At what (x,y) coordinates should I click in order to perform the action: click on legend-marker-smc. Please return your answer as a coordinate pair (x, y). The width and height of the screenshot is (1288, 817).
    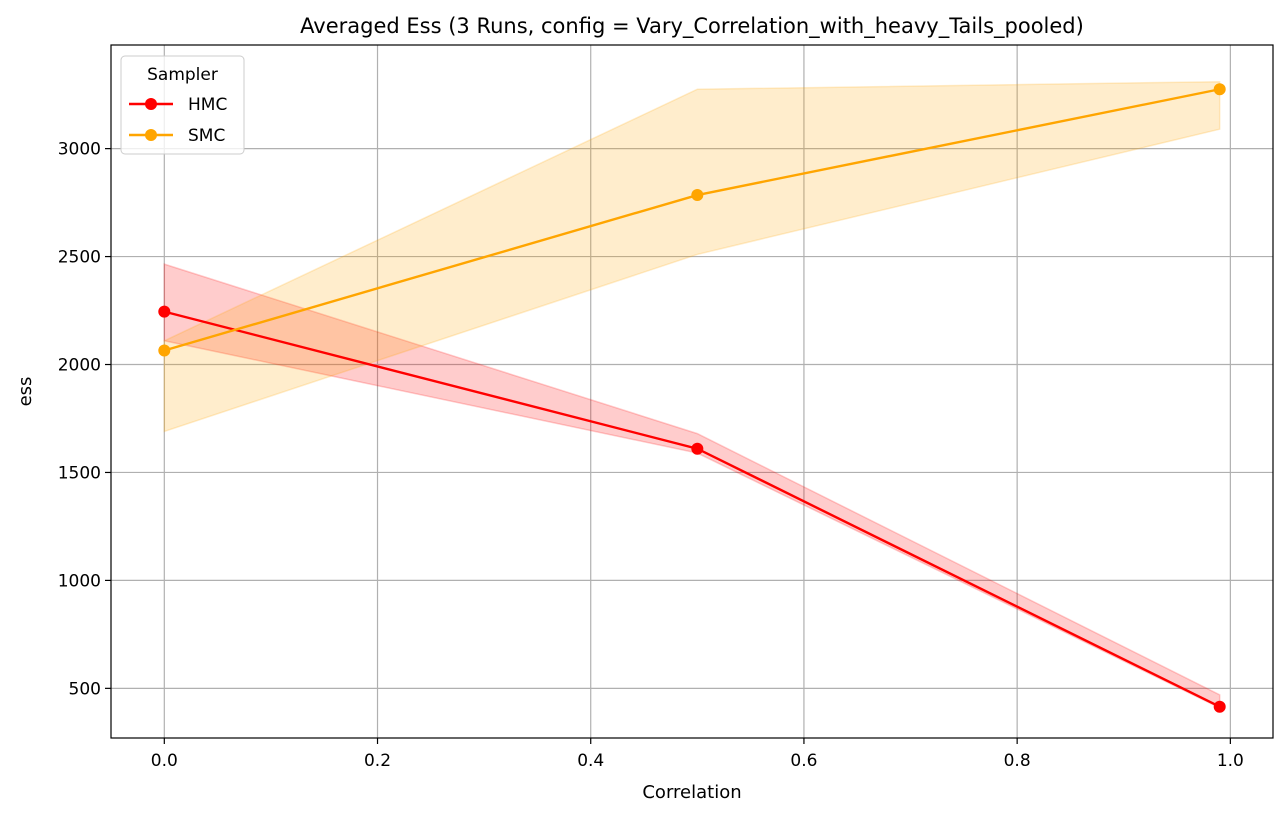
    Looking at the image, I should click on (151, 135).